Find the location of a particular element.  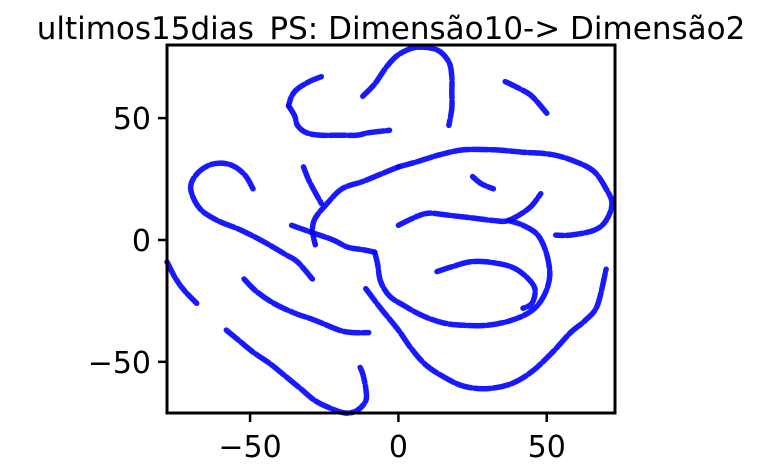

y-tick-label: 50 is located at coordinates (132, 119).